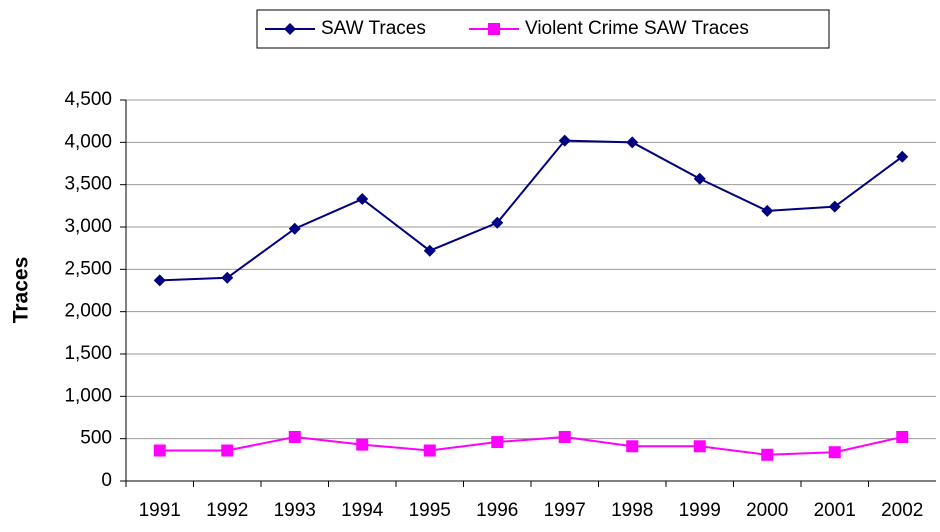 The image size is (940, 532). Describe the element at coordinates (88, 268) in the screenshot. I see `y-tick-label: 2,500` at that location.